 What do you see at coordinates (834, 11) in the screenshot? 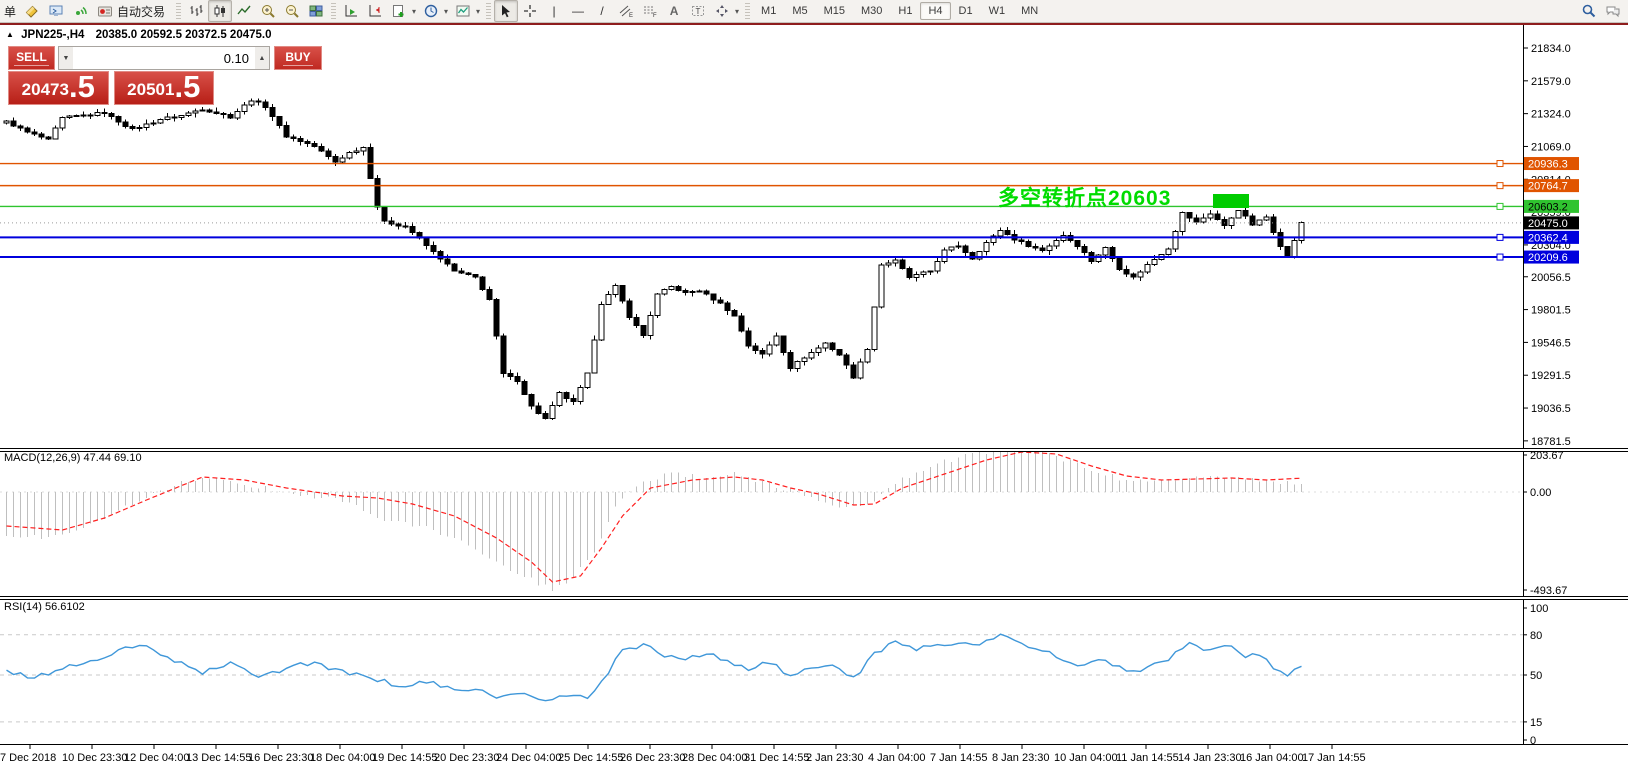
I see `timeframe-M15: M15` at bounding box center [834, 11].